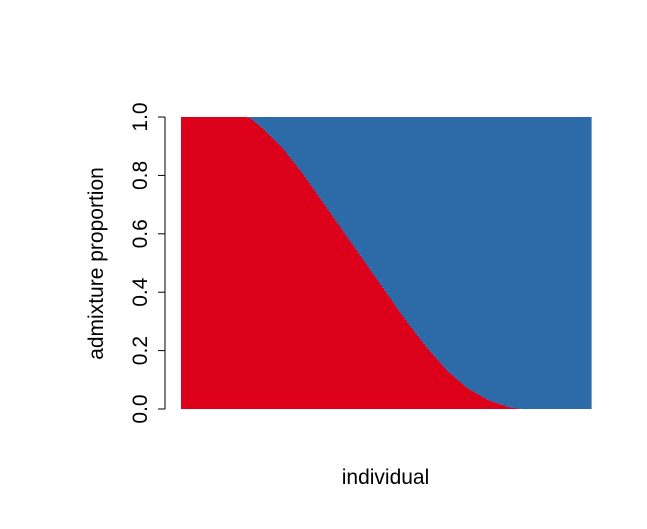  What do you see at coordinates (140, 292) in the screenshot?
I see `y-tick-label: 0.4` at bounding box center [140, 292].